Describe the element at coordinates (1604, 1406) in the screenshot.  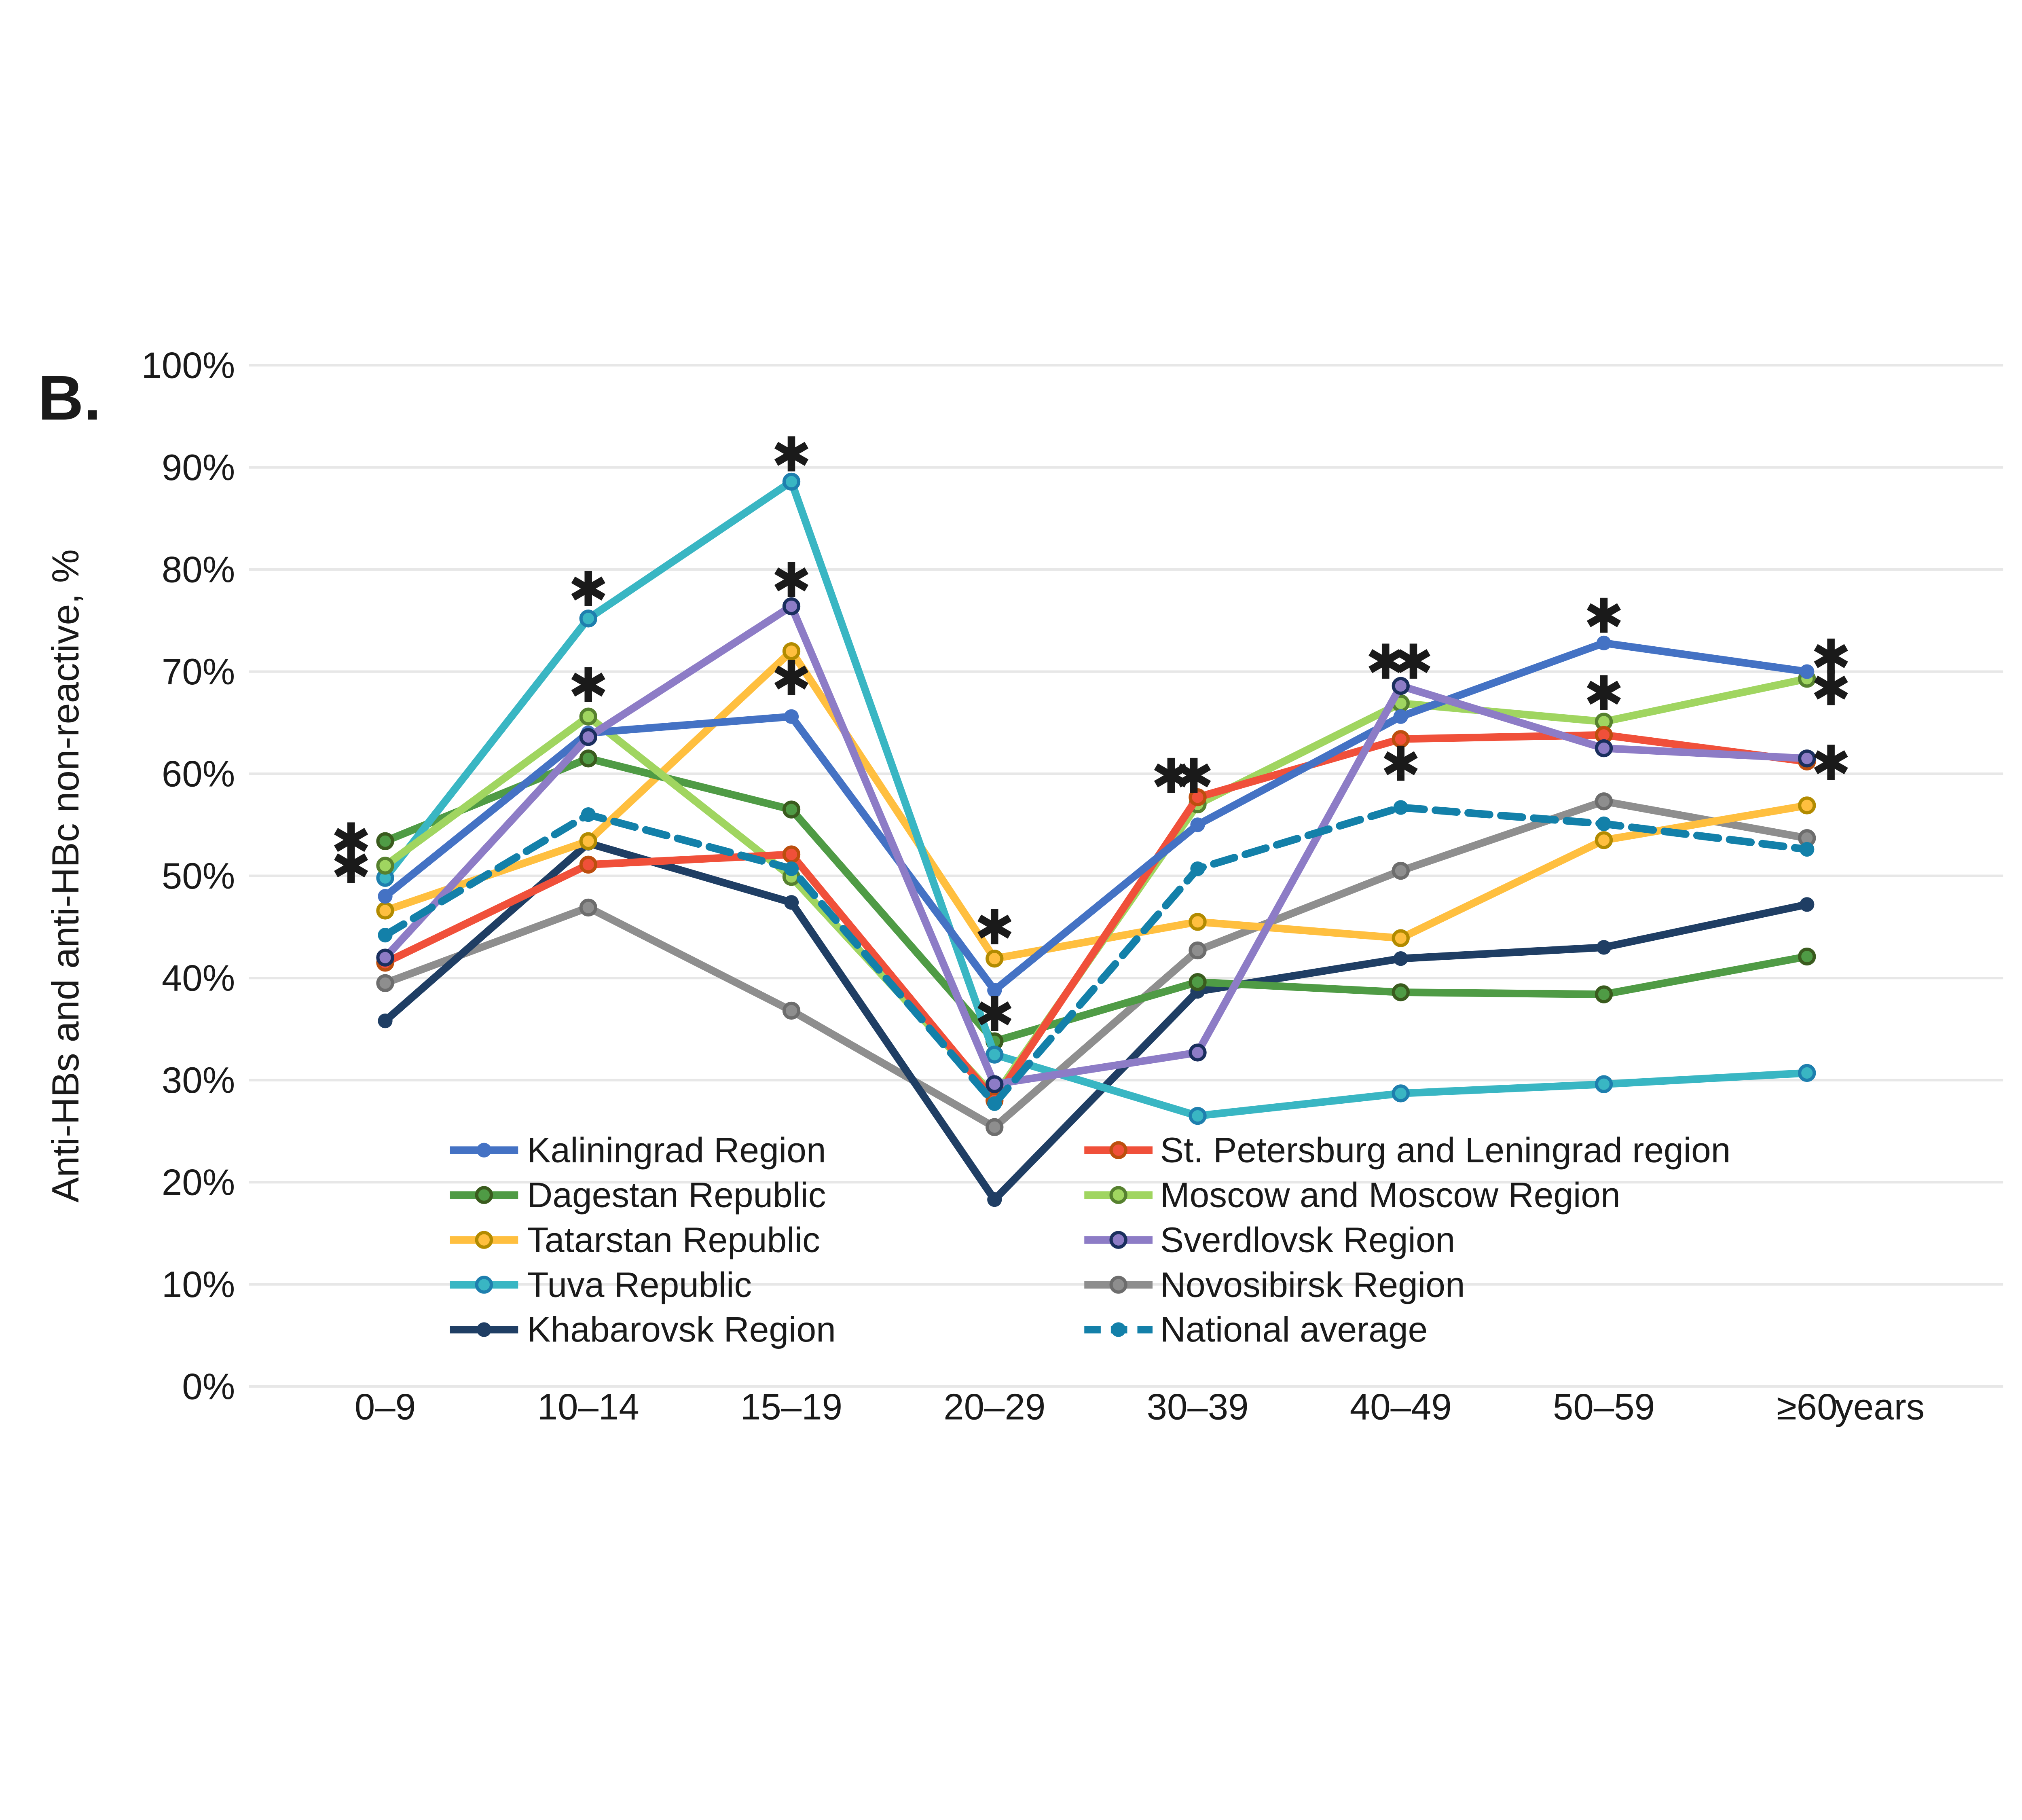
I see `x-tick-label: 50–59` at that location.